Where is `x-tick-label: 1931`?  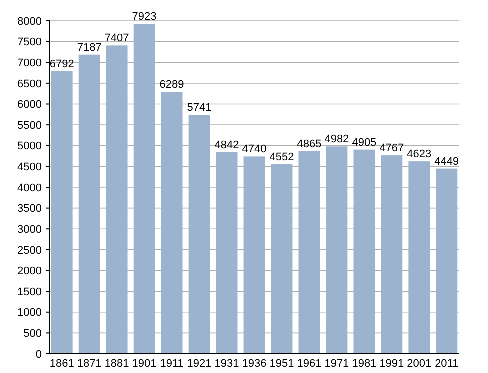 x-tick-label: 1931 is located at coordinates (227, 364).